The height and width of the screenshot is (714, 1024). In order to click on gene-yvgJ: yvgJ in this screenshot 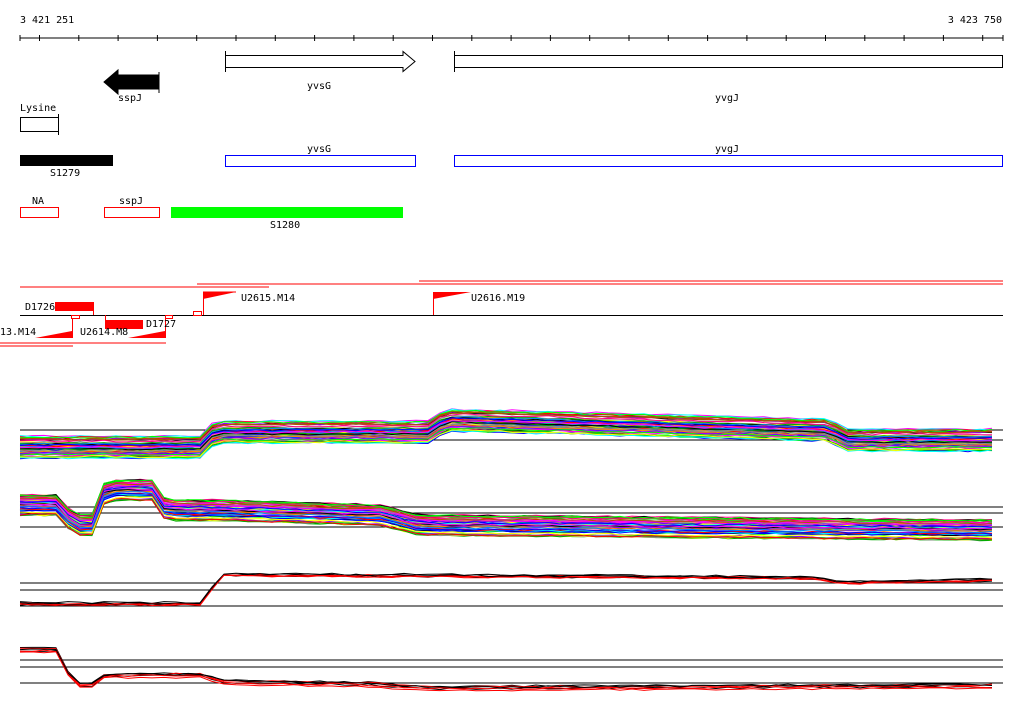, I will do `click(728, 77)`.